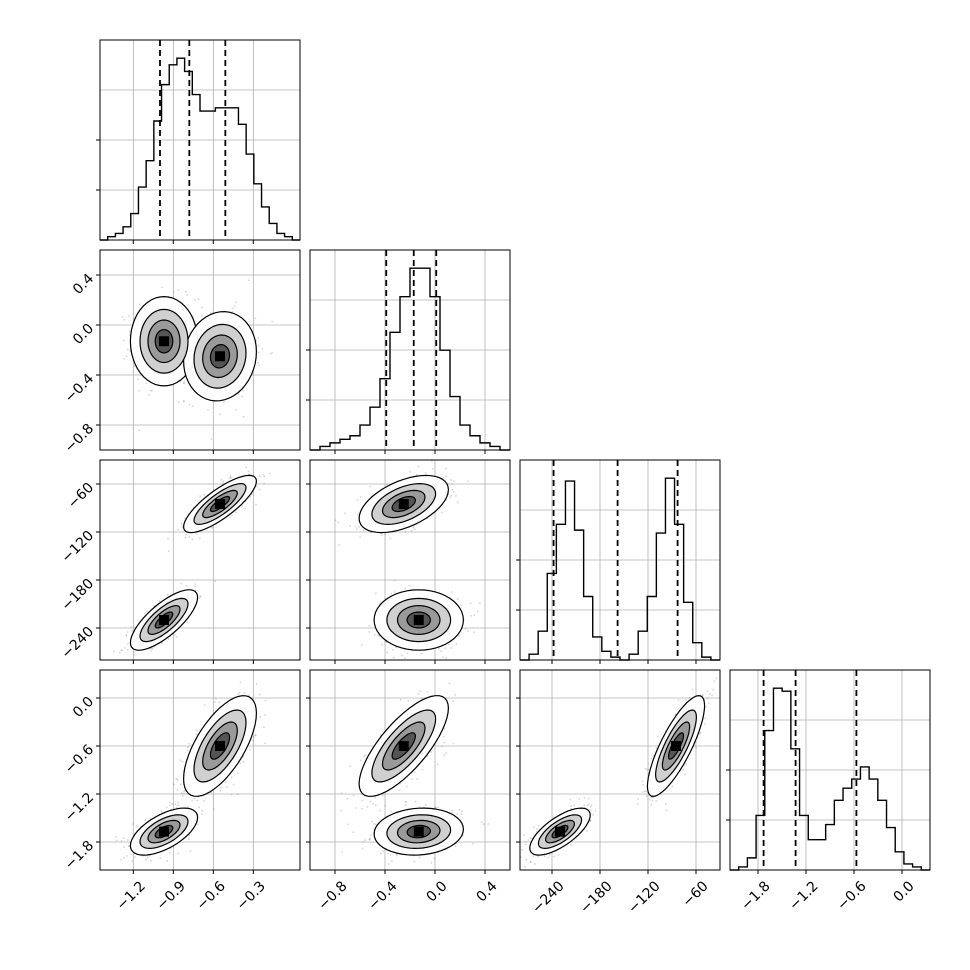 The width and height of the screenshot is (970, 970). I want to click on y-tick-label: −240, so click(78, 643).